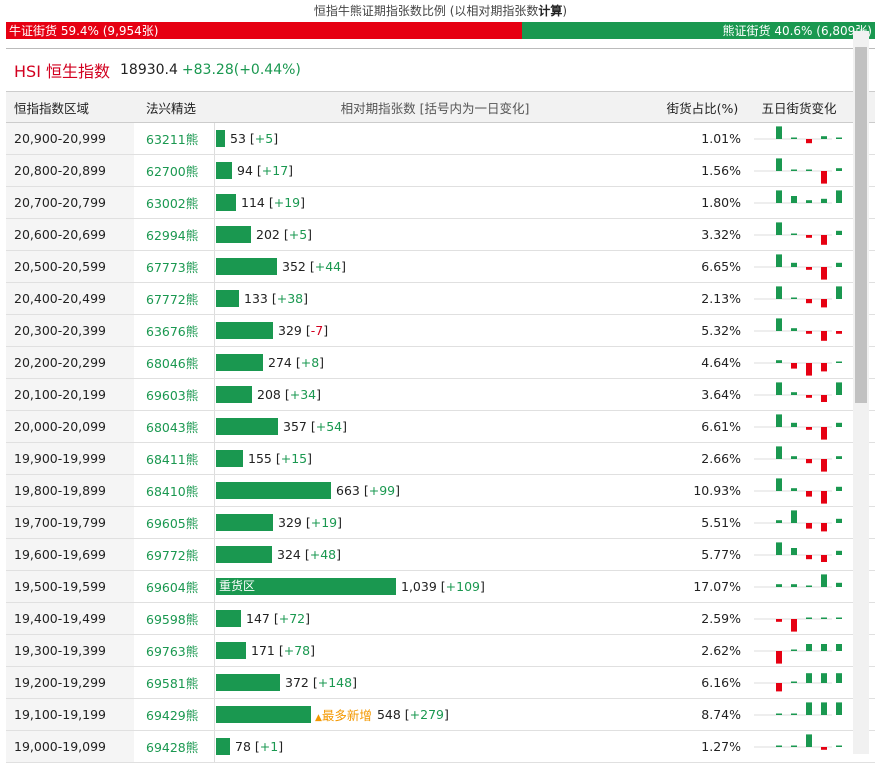 This screenshot has height=763, width=881. I want to click on contracts-cell: 663 [+99], so click(435, 490).